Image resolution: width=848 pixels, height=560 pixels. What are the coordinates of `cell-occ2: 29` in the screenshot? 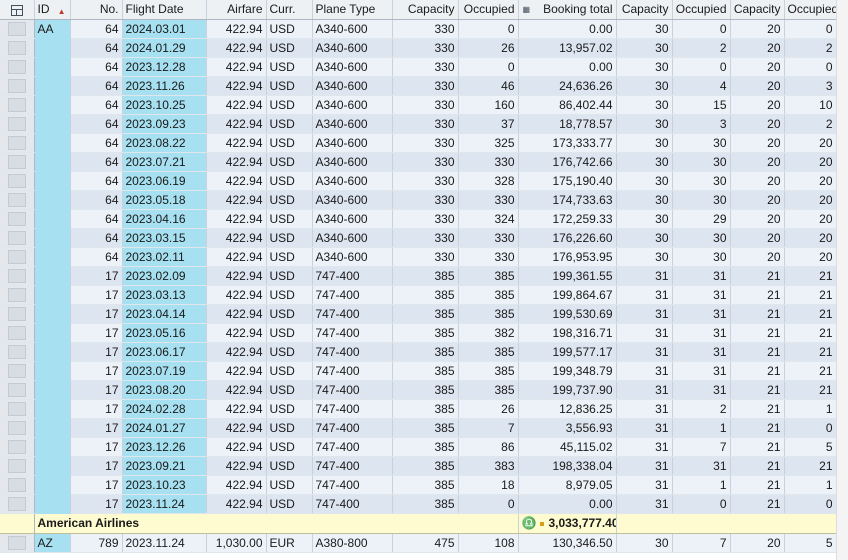 It's located at (701, 219).